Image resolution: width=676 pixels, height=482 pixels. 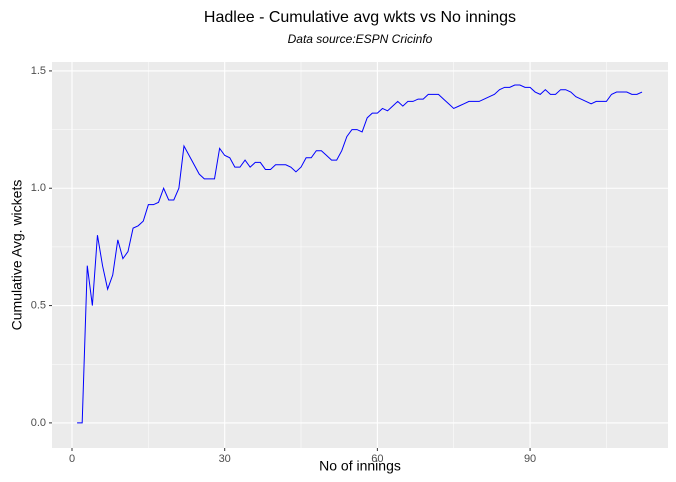 What do you see at coordinates (360, 466) in the screenshot?
I see `x-axis-label: No of innings` at bounding box center [360, 466].